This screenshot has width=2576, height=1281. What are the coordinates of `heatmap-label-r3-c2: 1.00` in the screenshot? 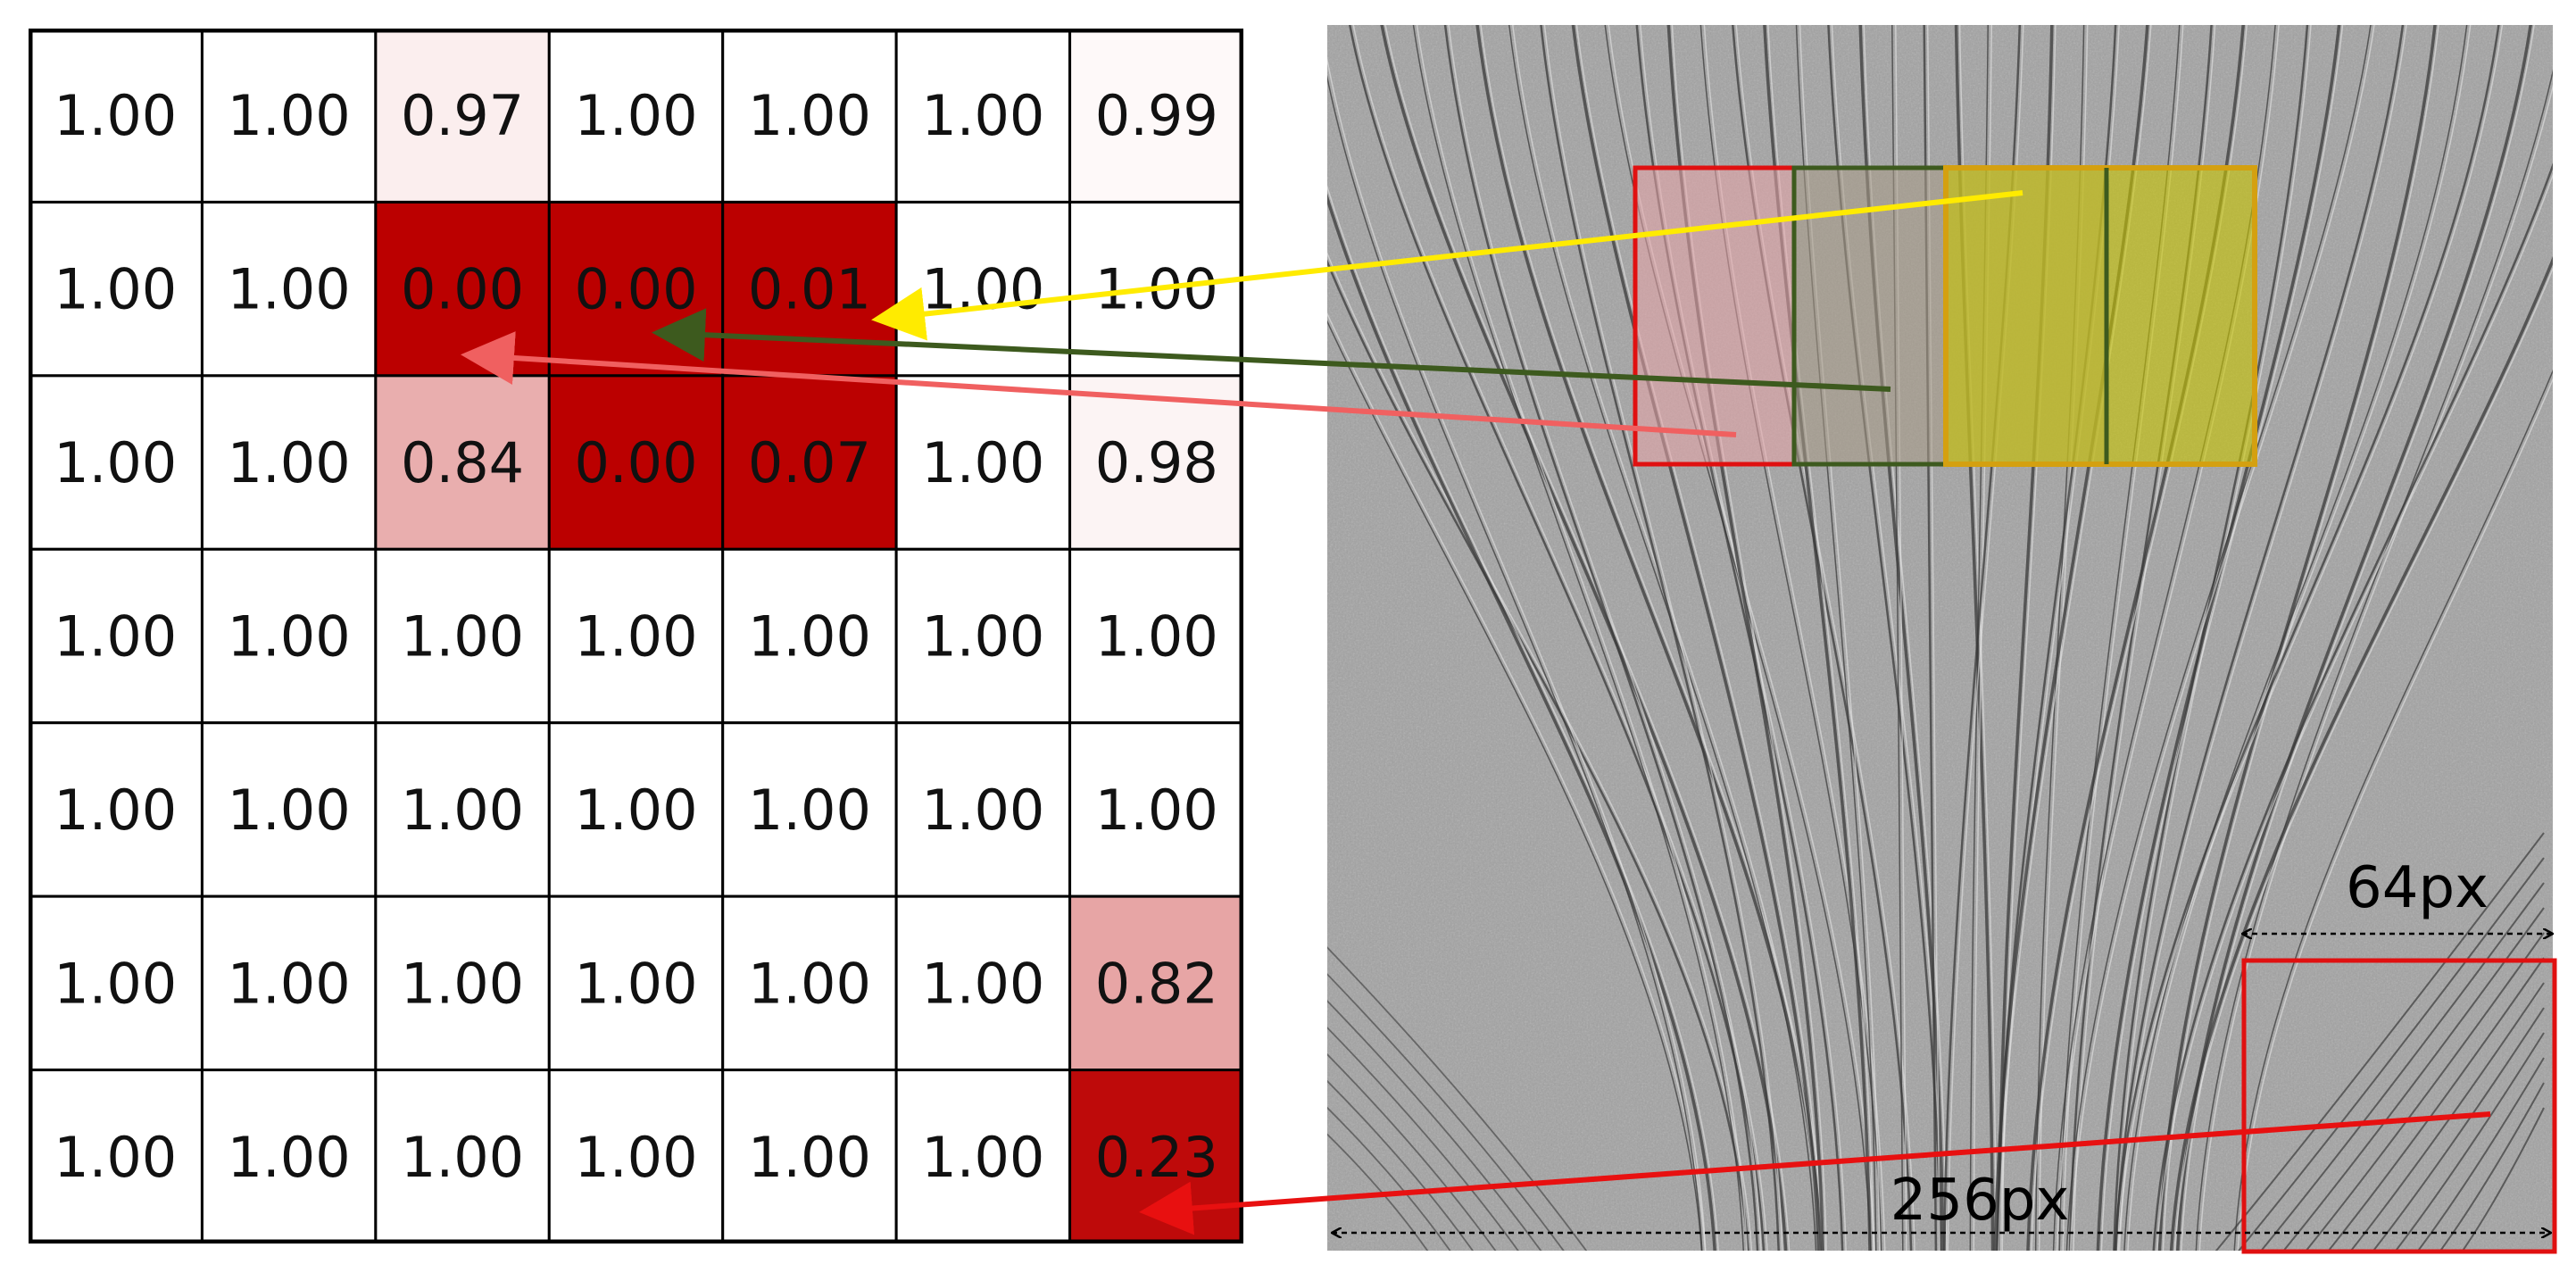 It's located at (462, 637).